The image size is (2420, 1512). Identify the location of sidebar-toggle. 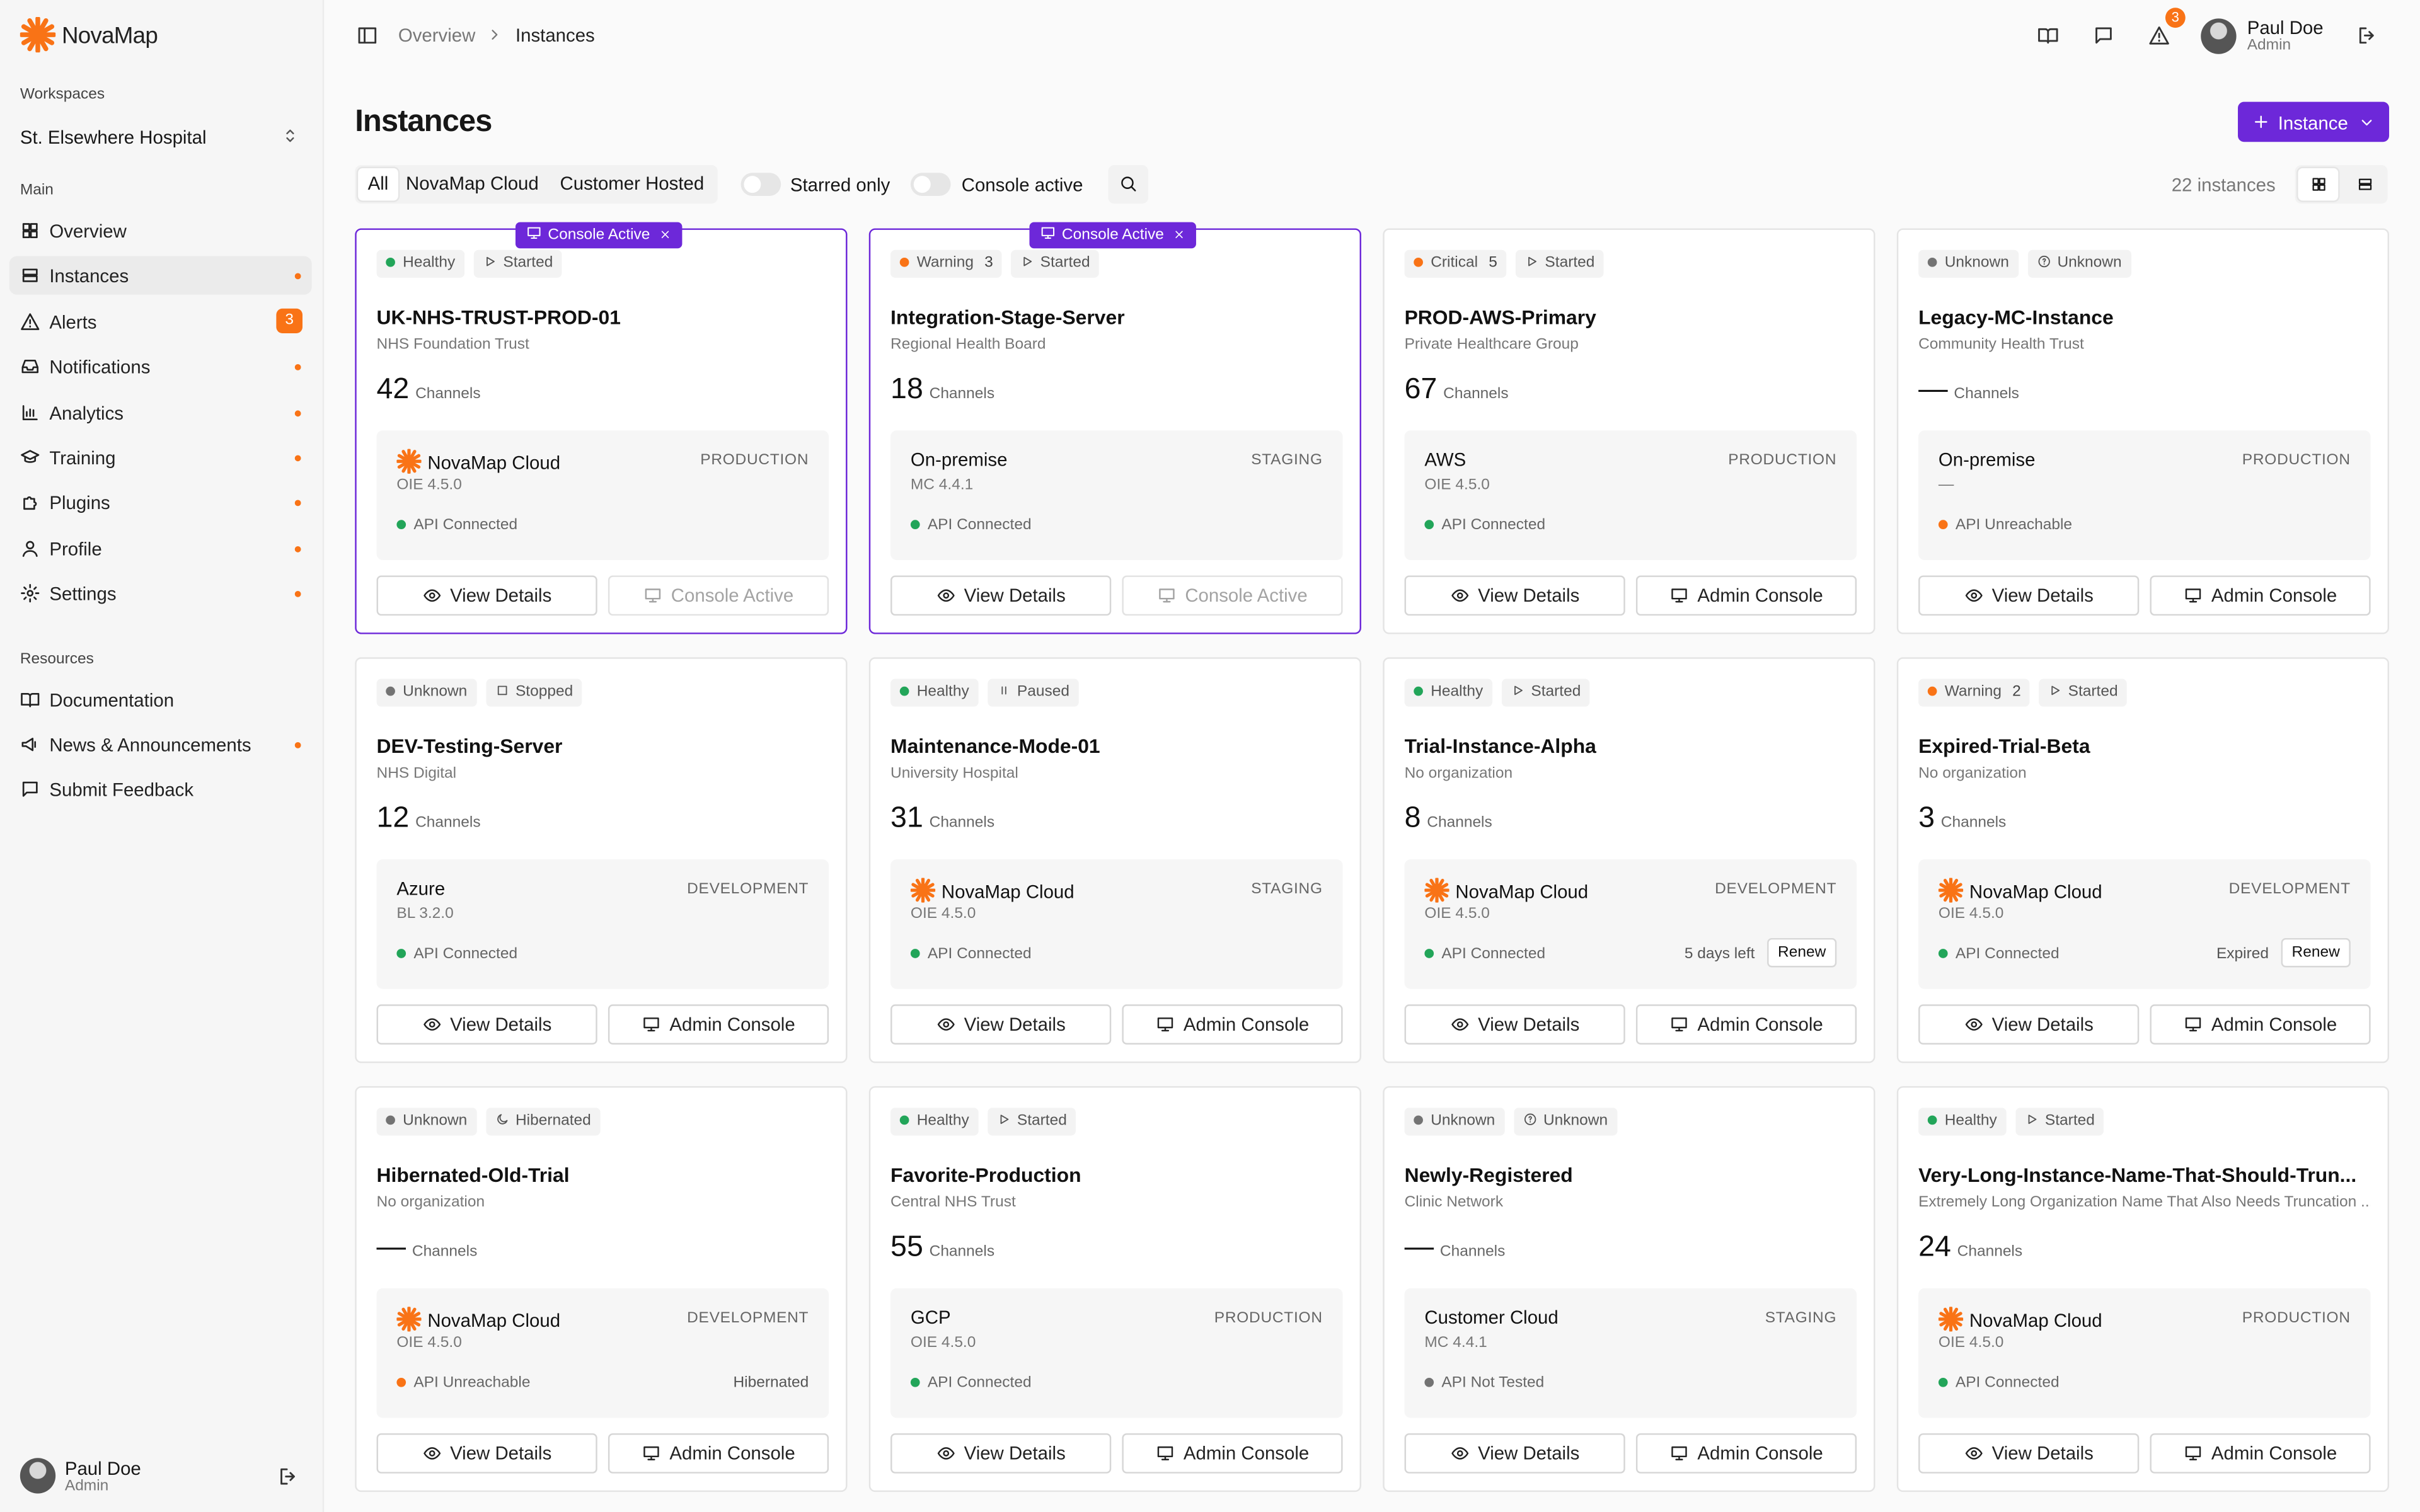
(368, 35).